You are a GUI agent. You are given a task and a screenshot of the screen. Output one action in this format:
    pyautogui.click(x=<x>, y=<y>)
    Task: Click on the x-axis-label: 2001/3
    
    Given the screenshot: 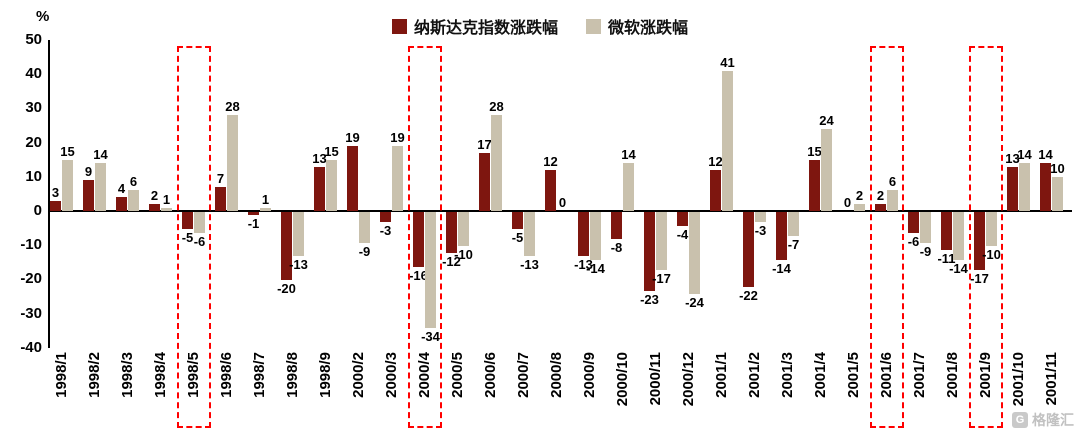 What is the action you would take?
    pyautogui.click(x=787, y=375)
    